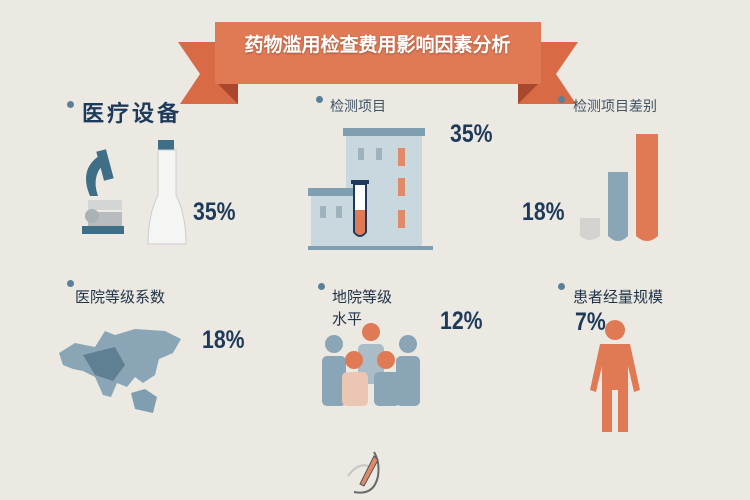  Describe the element at coordinates (103, 191) in the screenshot. I see `microscope-icon` at that location.